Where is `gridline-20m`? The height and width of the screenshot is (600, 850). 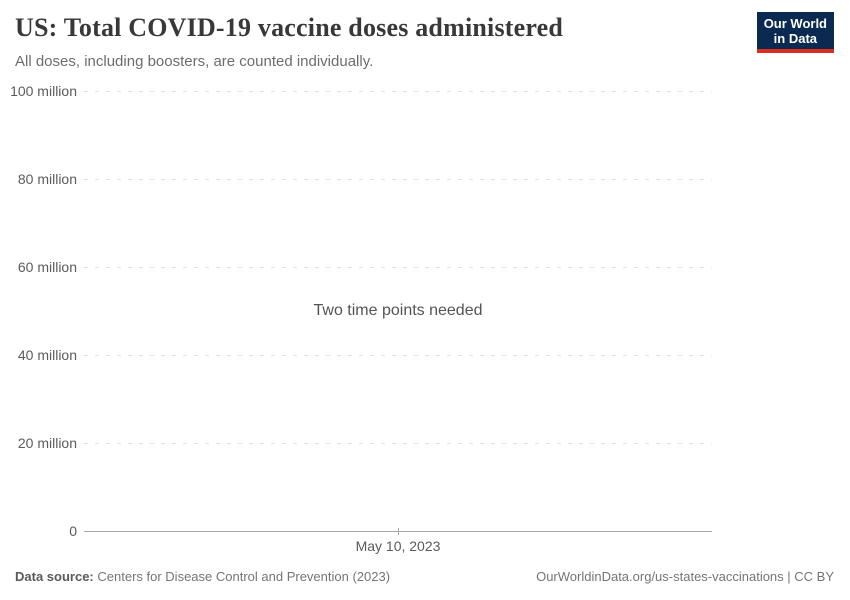 gridline-20m is located at coordinates (398, 443).